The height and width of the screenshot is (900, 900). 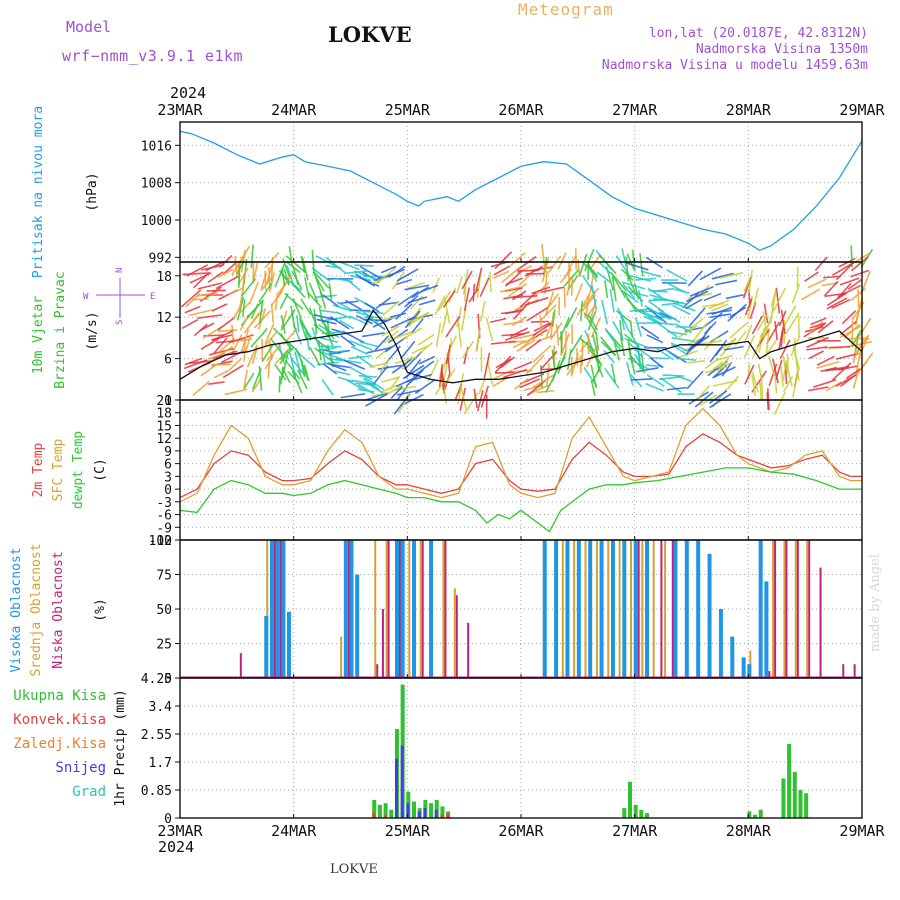 I want to click on temp2m-line, so click(x=520, y=466).